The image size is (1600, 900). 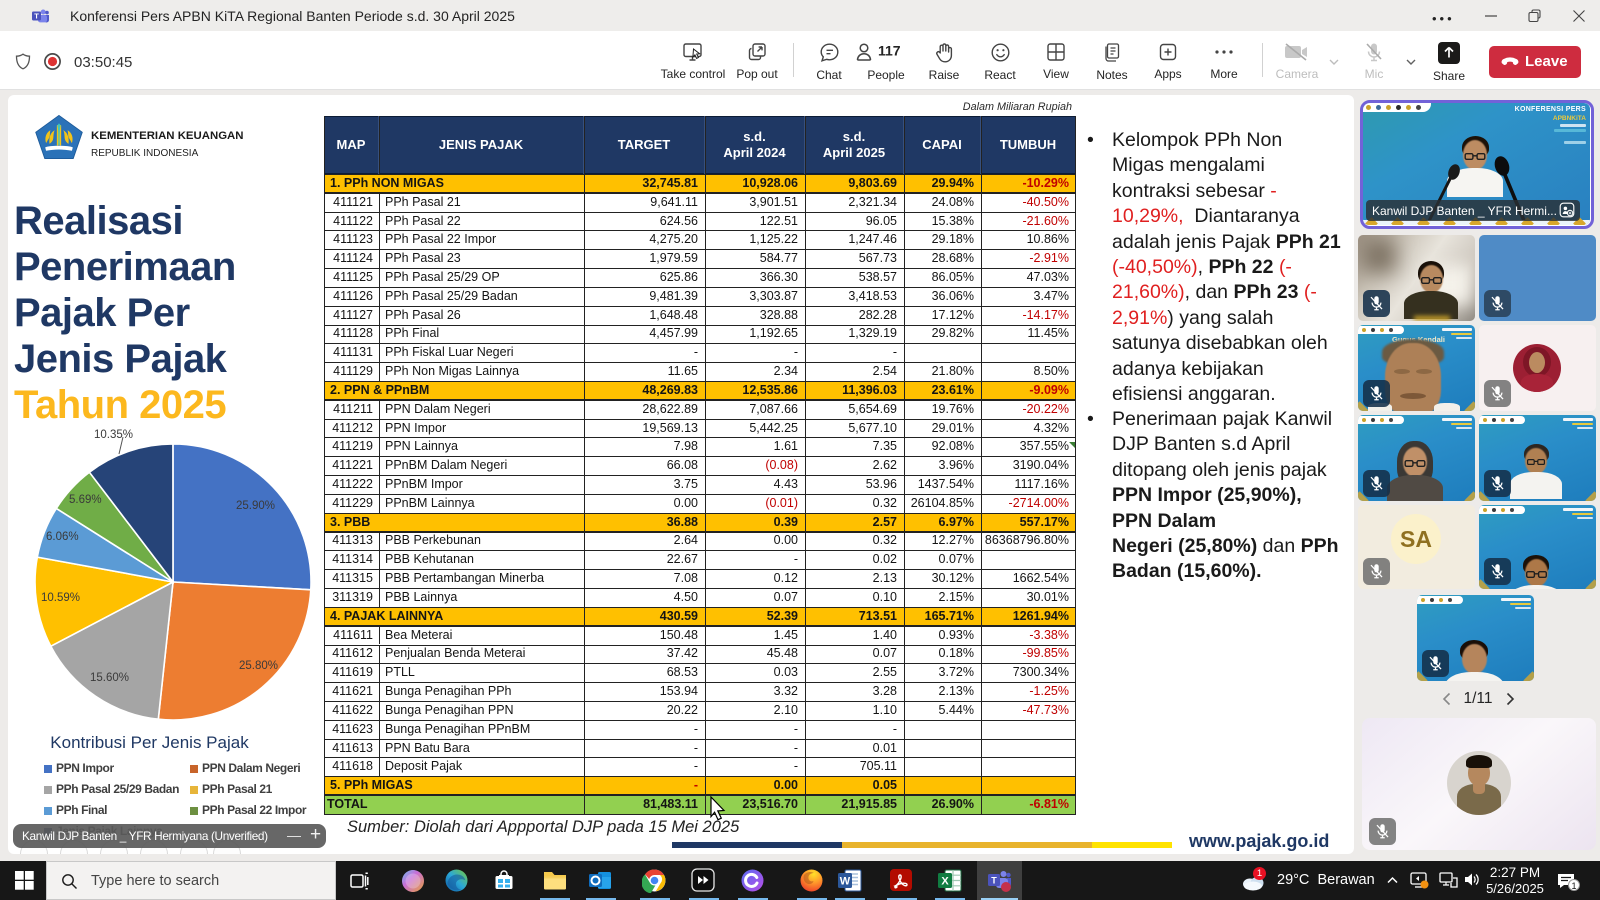 What do you see at coordinates (845, 882) in the screenshot?
I see `svg-text: W` at bounding box center [845, 882].